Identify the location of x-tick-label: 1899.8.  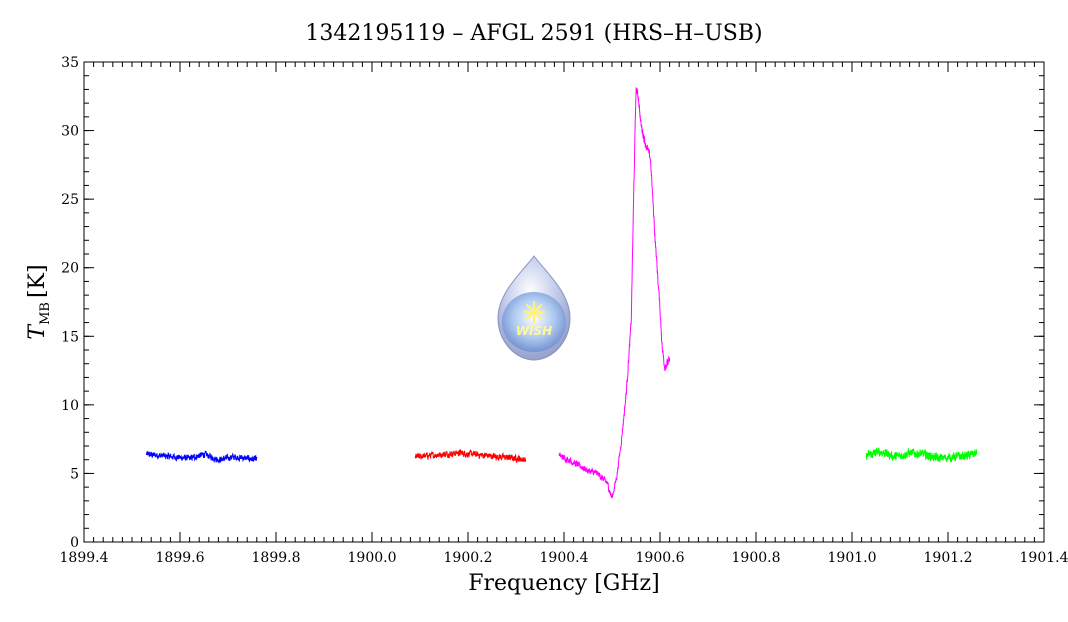
(276, 558).